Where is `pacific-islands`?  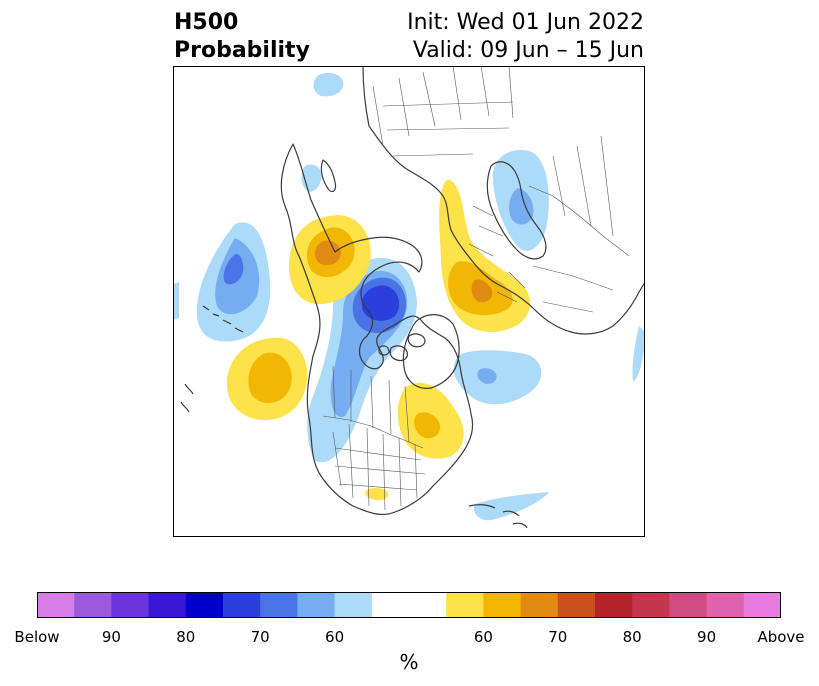
pacific-islands is located at coordinates (187, 398).